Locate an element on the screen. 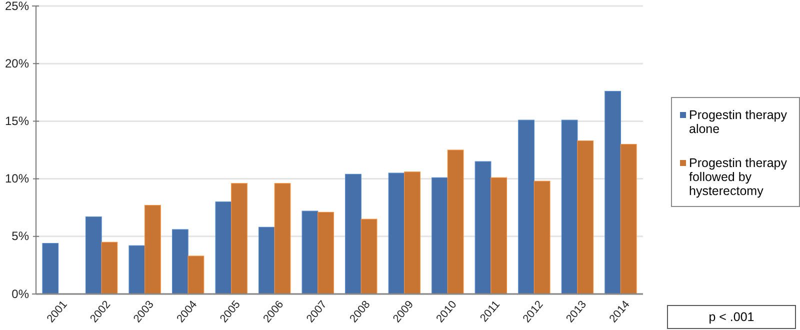 Image resolution: width=800 pixels, height=330 pixels. y-tick-label: 15% is located at coordinates (17, 121).